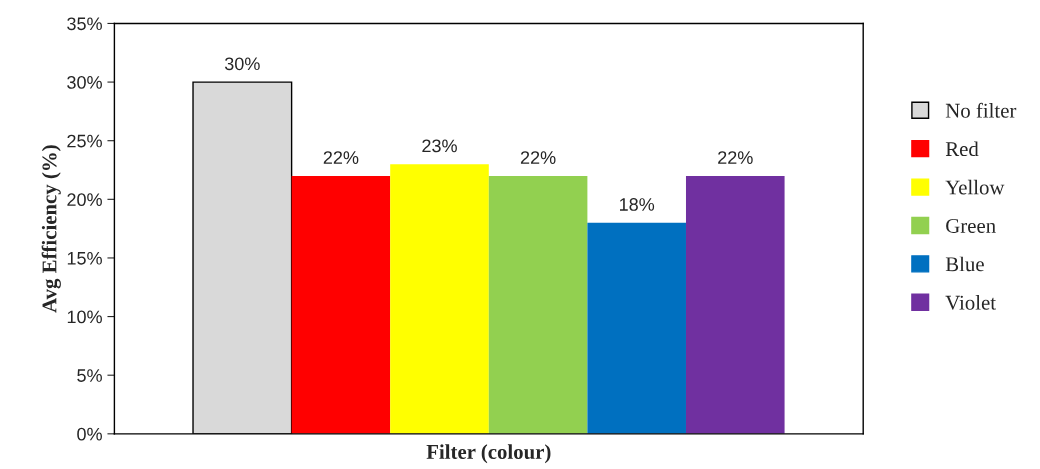 This screenshot has width=1040, height=469. I want to click on y-tick-label: 30%, so click(84, 82).